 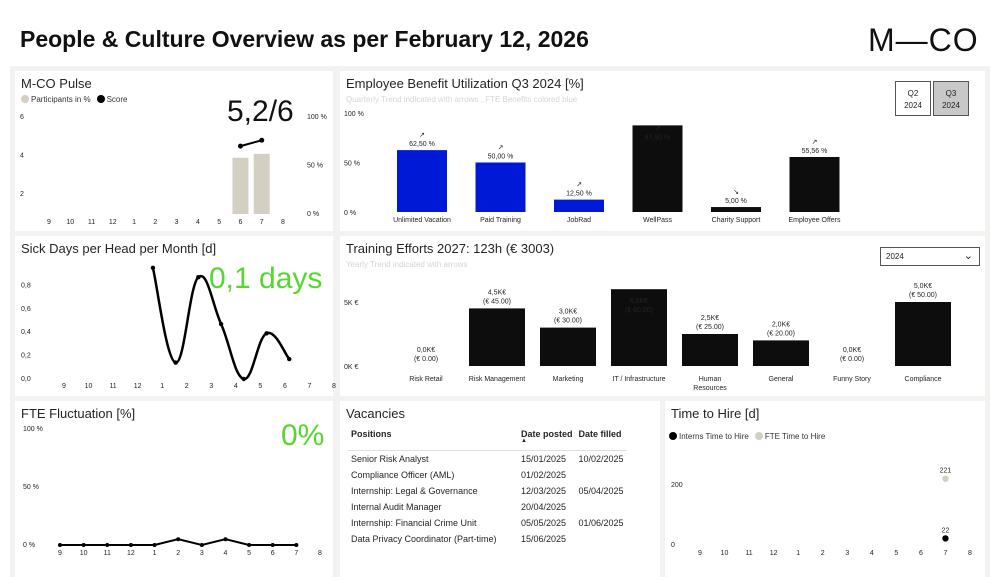 I want to click on circle-icon, so click(x=25, y=99).